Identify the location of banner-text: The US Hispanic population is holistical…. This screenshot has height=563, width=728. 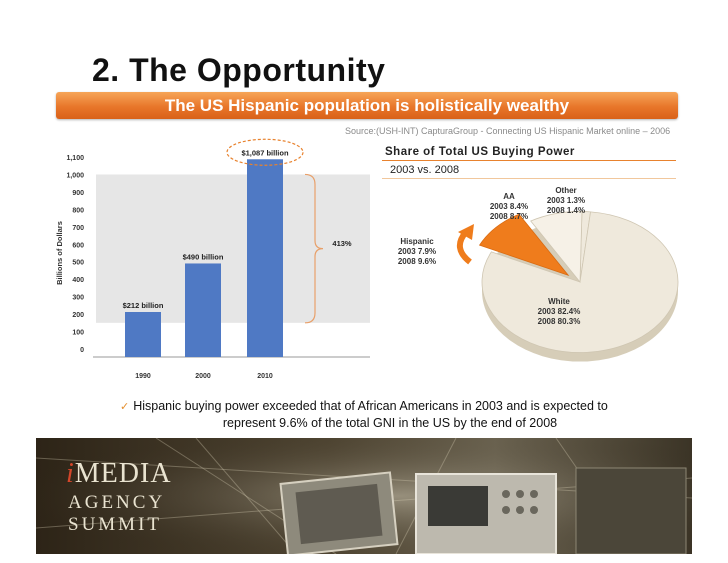
(367, 105).